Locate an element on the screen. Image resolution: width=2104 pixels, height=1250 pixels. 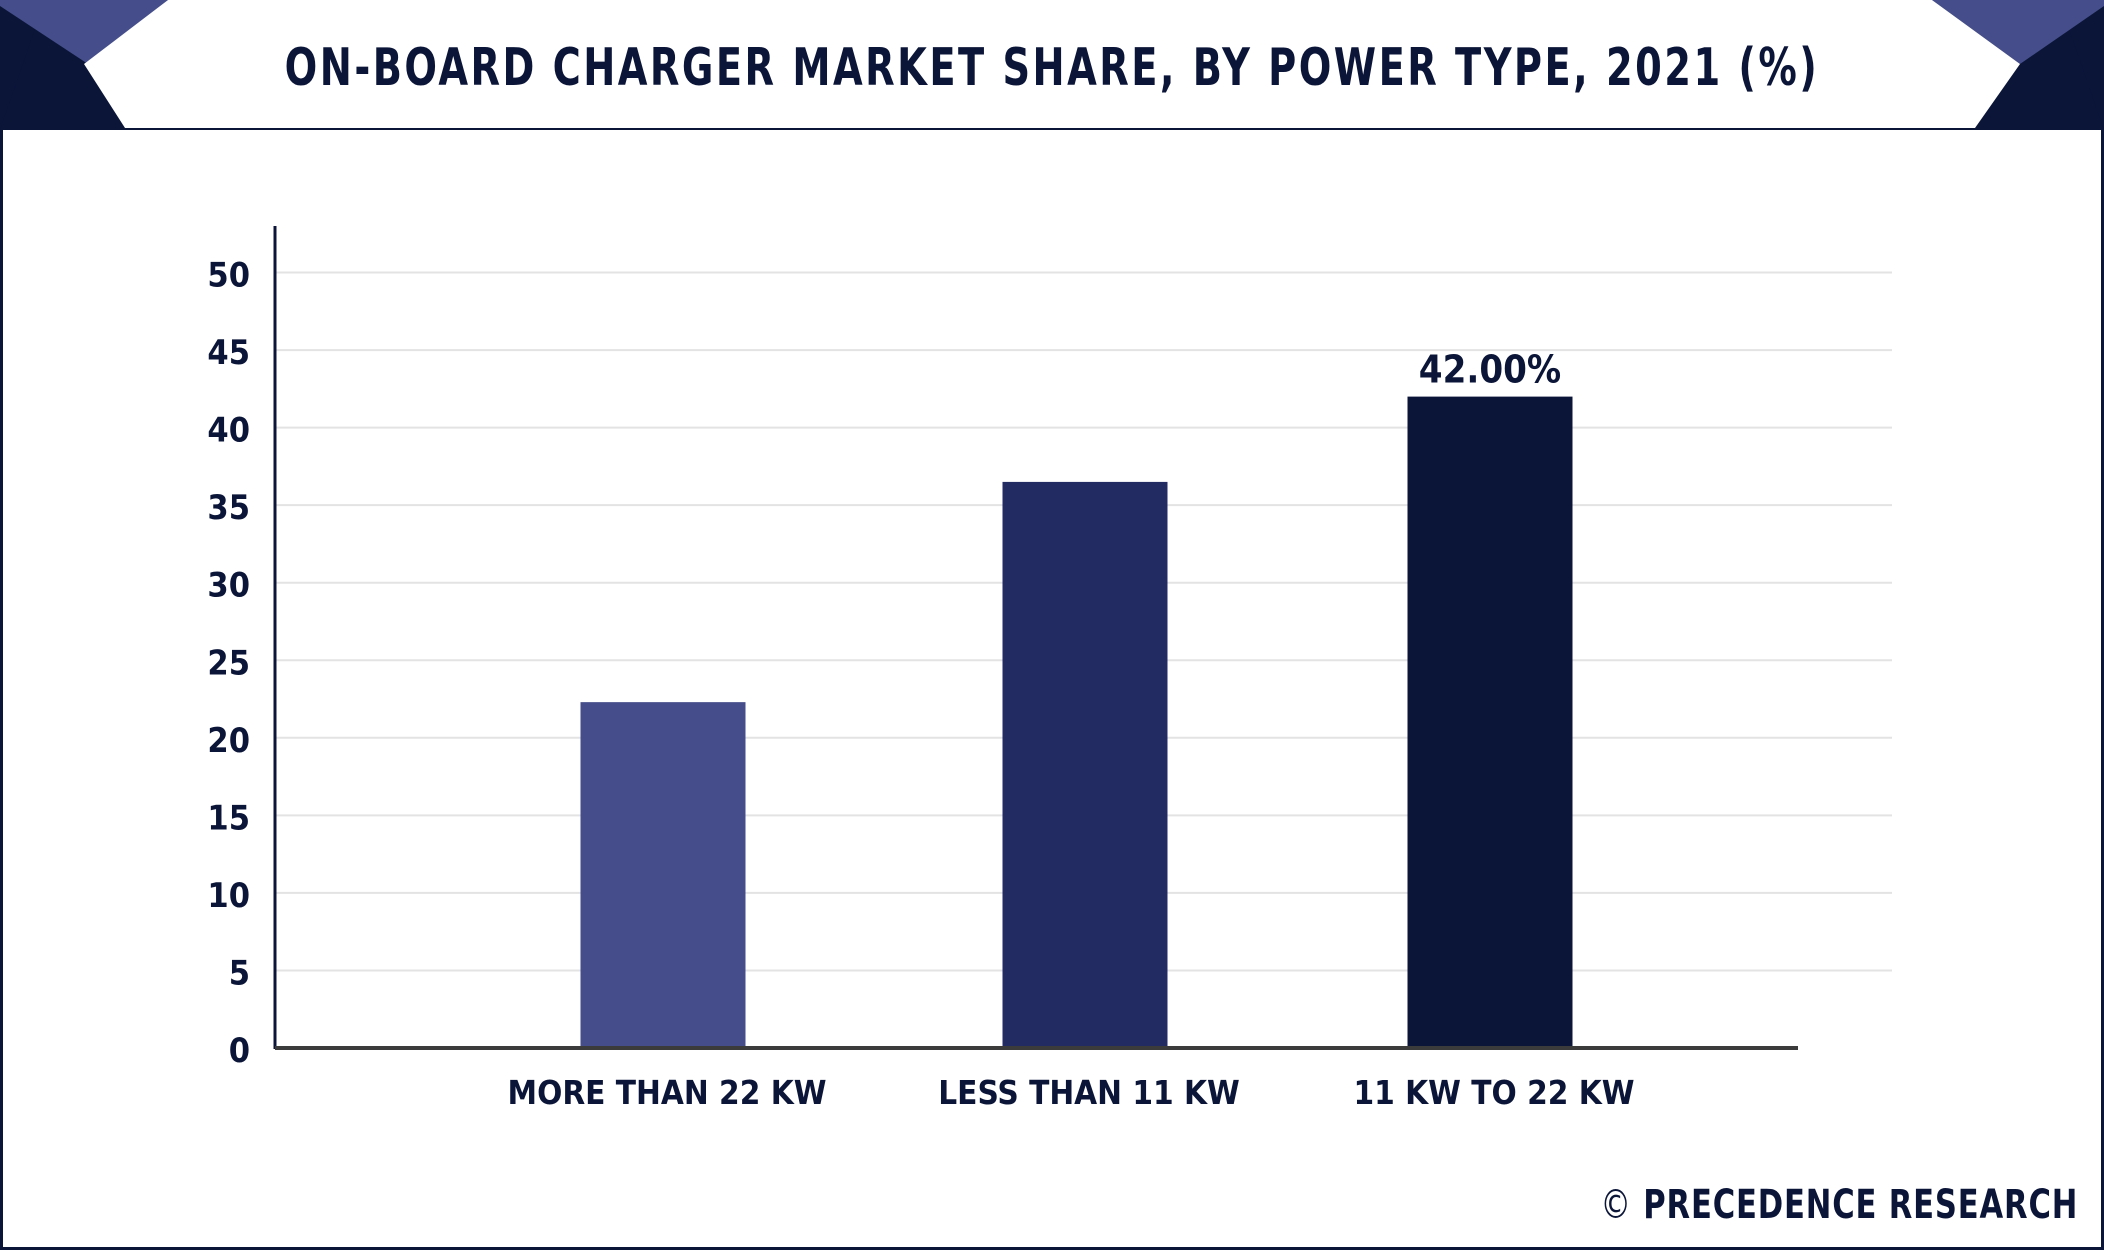
corner-accent-right is located at coordinates (2018, 32).